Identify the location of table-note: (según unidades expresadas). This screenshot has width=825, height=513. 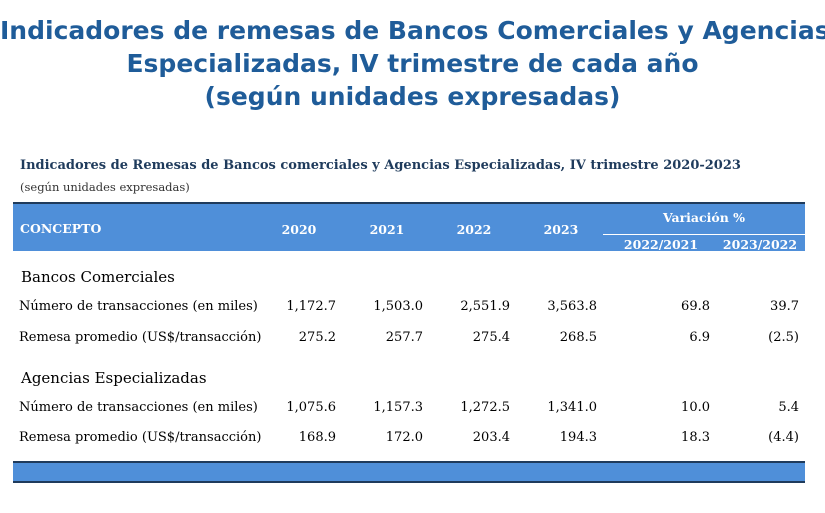
(105, 187).